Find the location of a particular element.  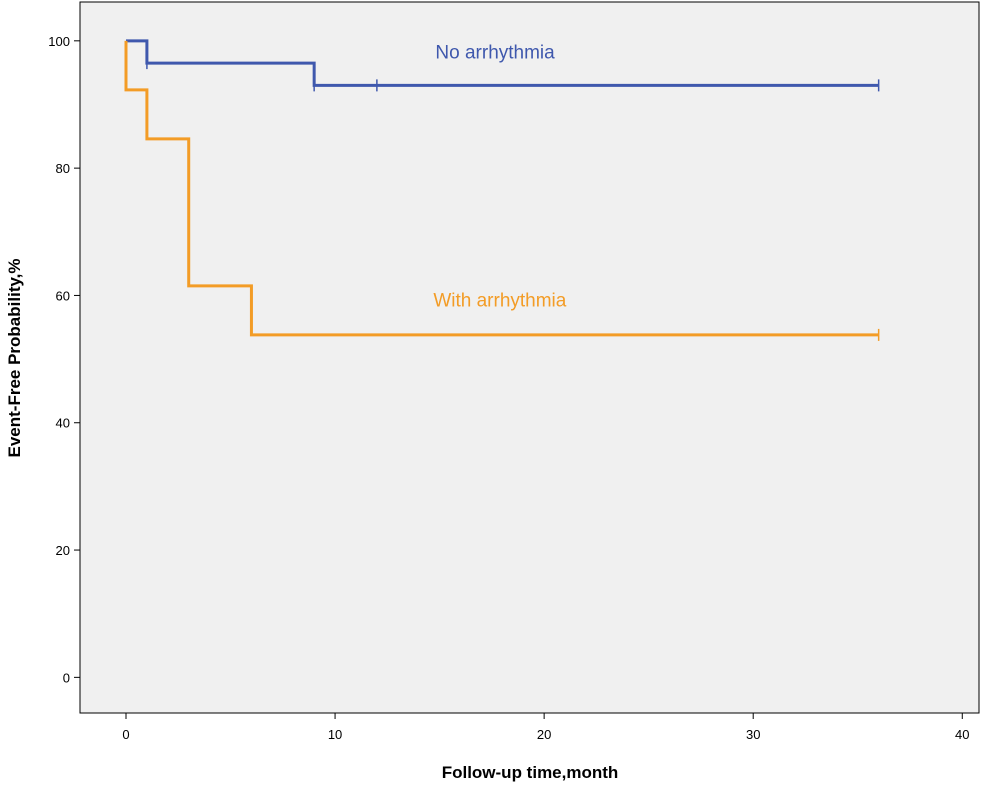

y-tick-label: 40 is located at coordinates (63, 423).